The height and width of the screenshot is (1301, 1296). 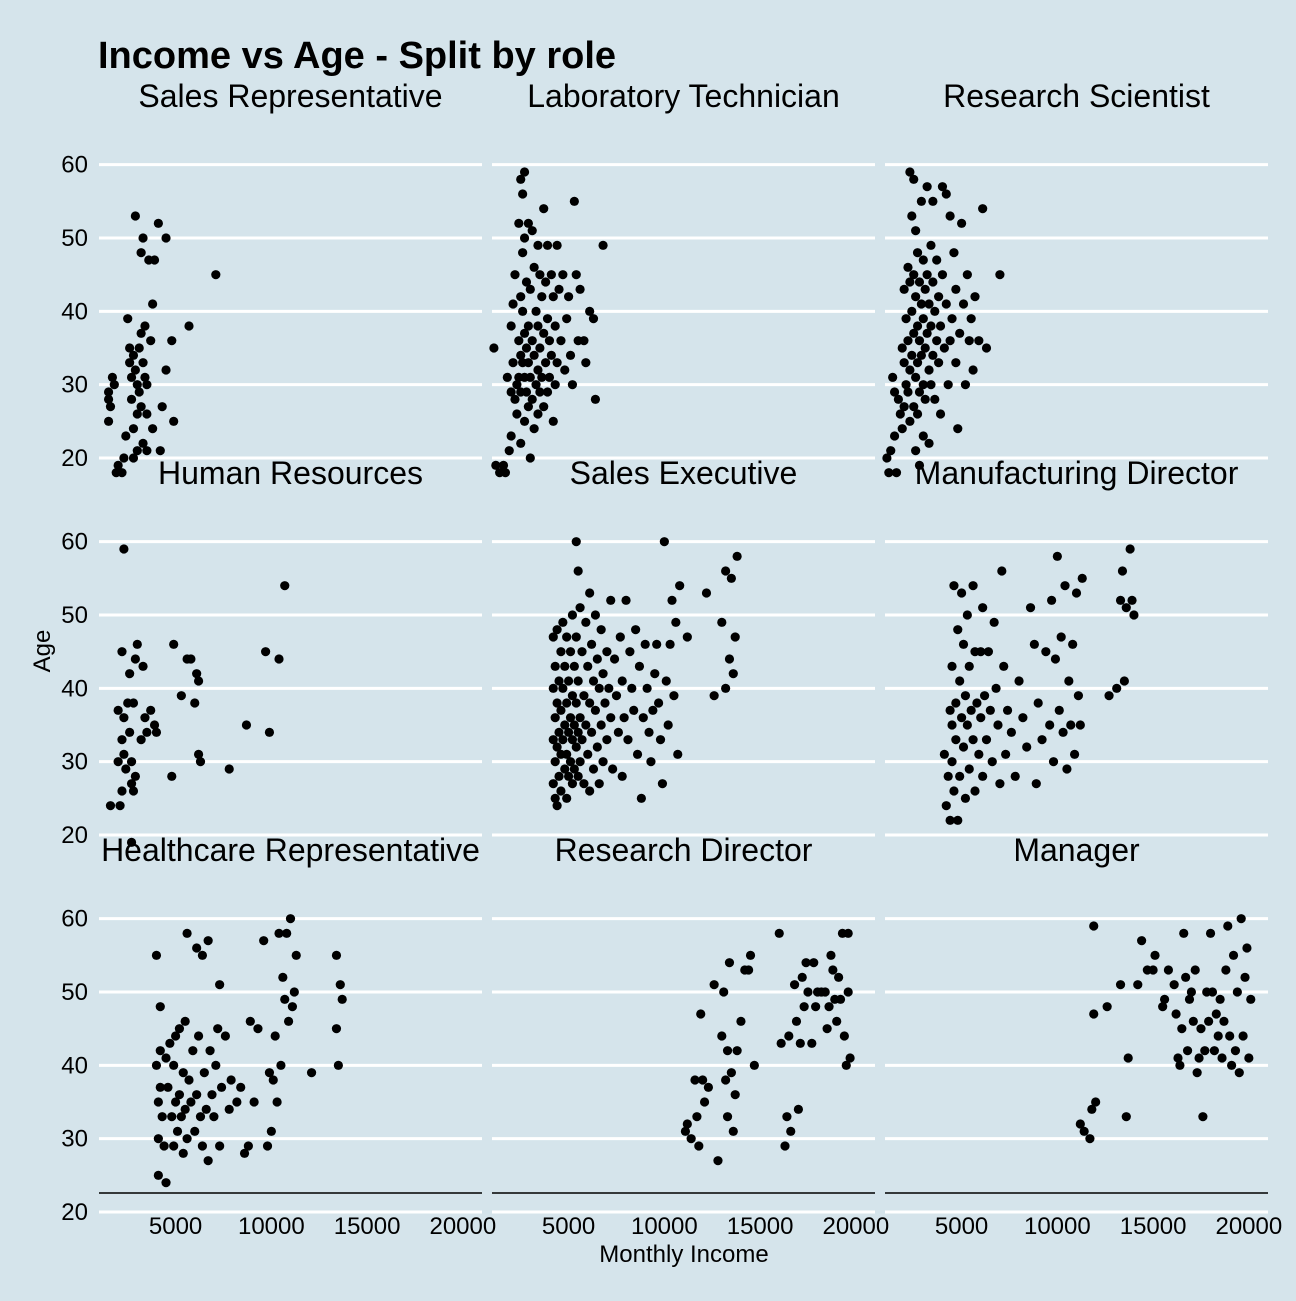 I want to click on y-tick-label: 30, so click(x=74, y=1139).